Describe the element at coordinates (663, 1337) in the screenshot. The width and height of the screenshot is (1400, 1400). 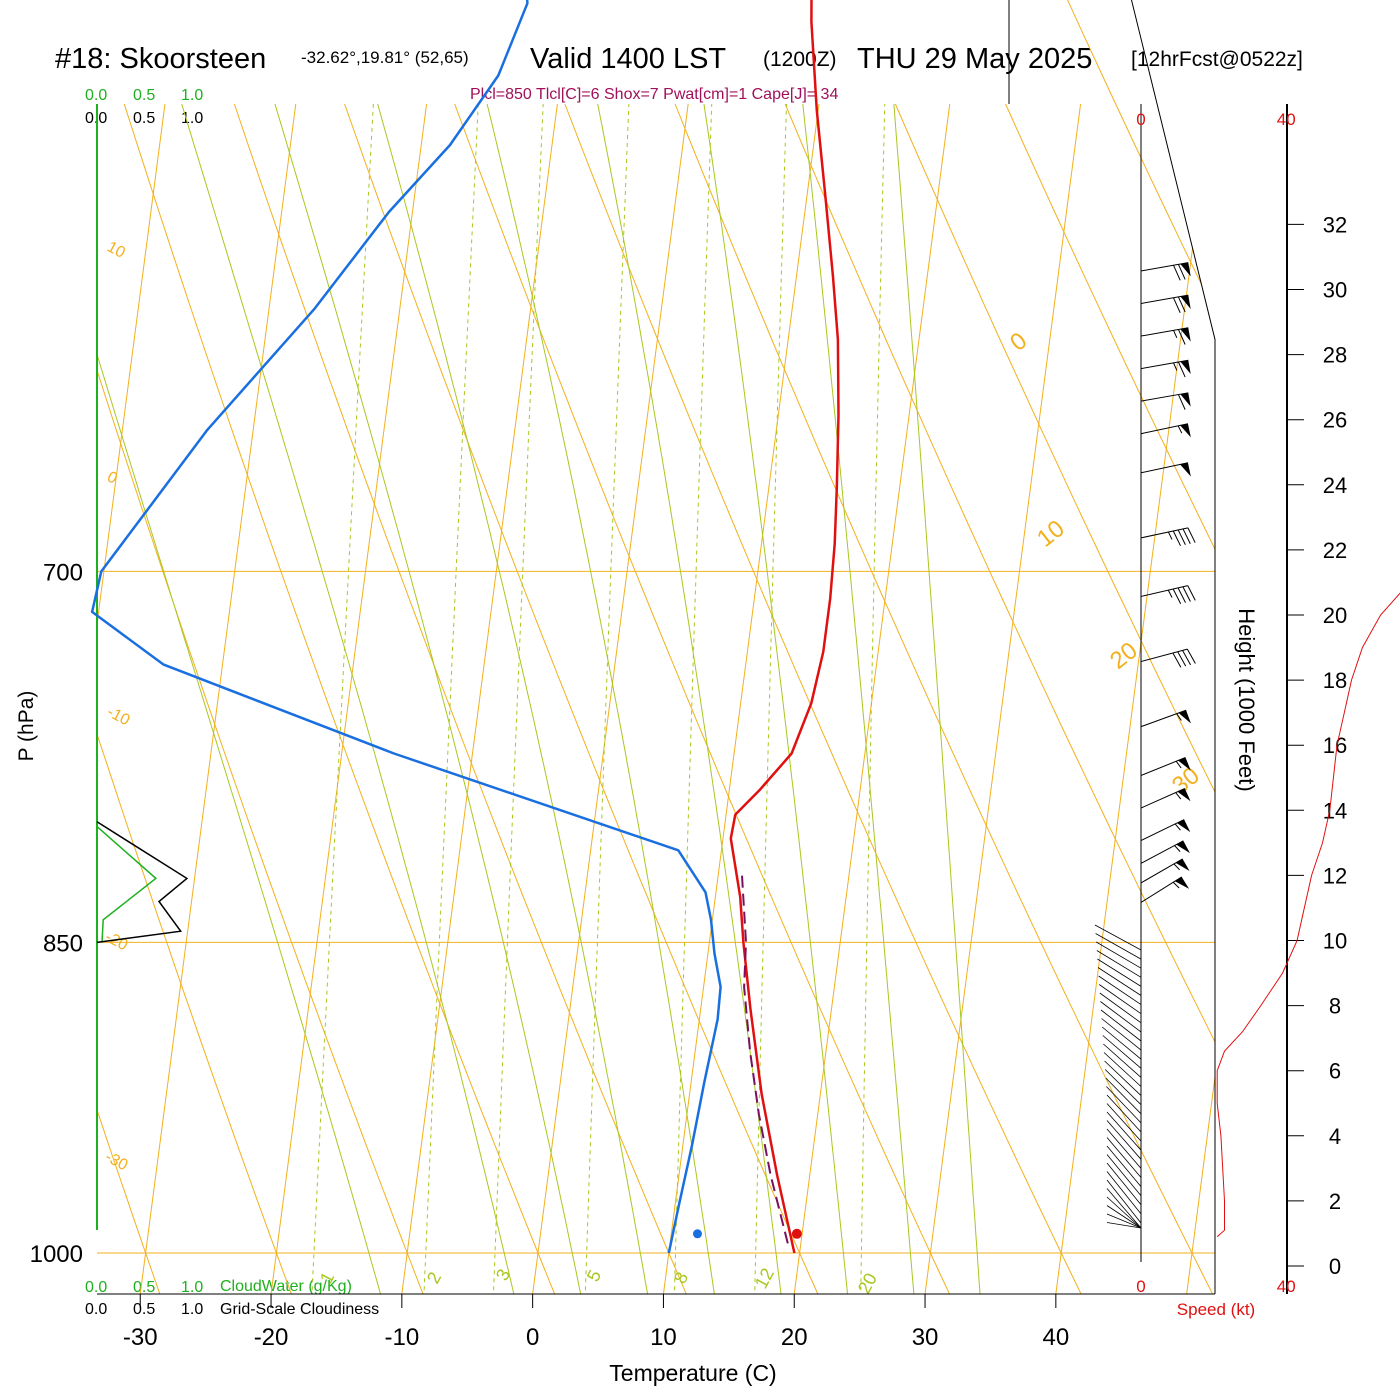
I see `x-tick-label: 10` at that location.